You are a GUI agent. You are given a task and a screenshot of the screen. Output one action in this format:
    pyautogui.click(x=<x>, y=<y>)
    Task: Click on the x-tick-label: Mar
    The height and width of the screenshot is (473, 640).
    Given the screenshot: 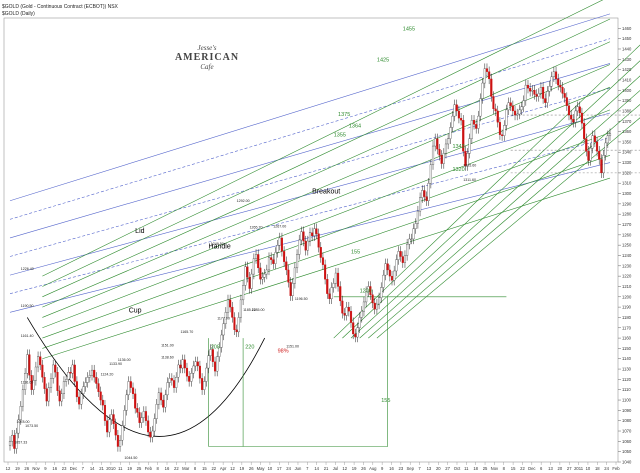 What is the action you would take?
    pyautogui.click(x=186, y=468)
    